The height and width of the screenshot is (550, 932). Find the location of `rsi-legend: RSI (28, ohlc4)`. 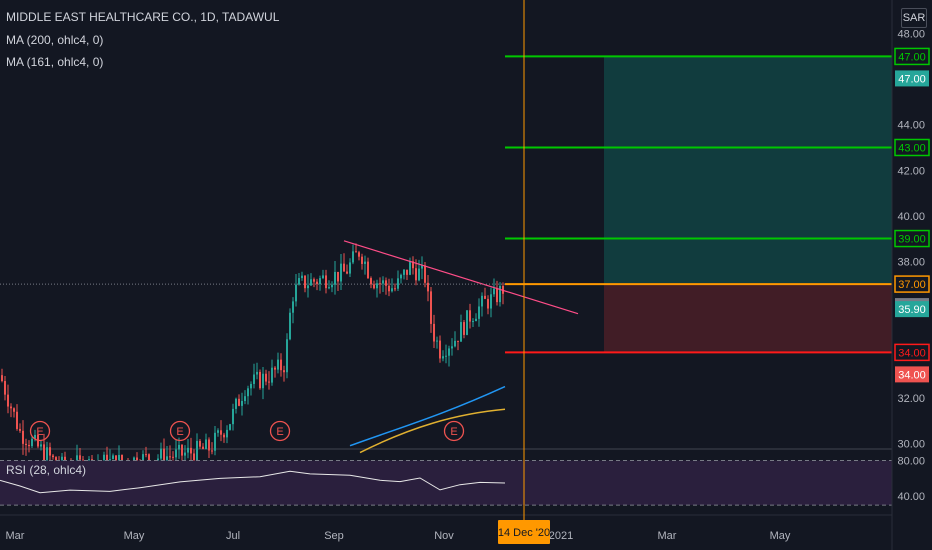

rsi-legend: RSI (28, ohlc4) is located at coordinates (46, 470).